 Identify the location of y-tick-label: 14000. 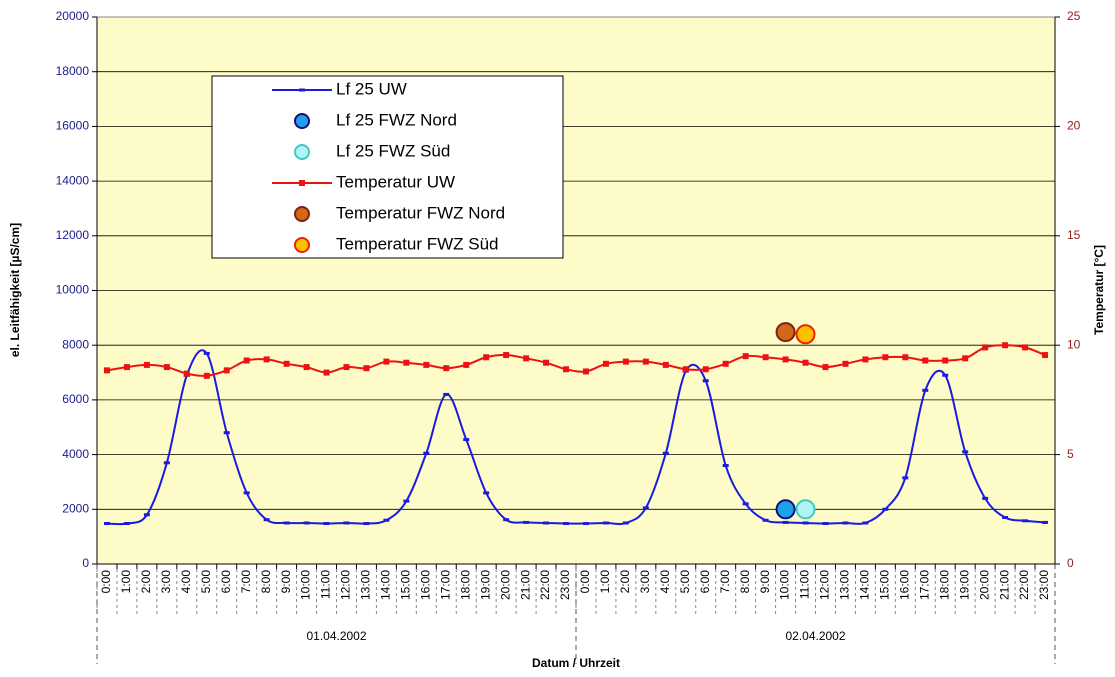
(73, 180).